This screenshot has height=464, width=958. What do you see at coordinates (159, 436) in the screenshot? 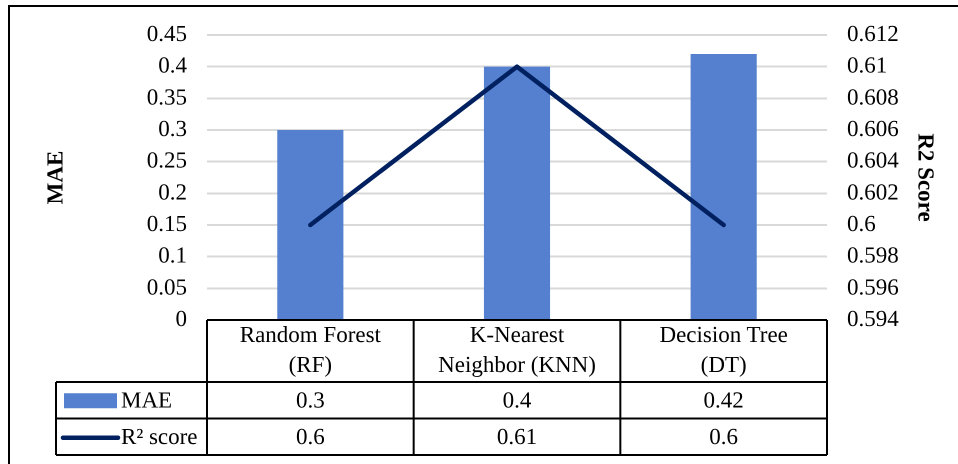
I see `legend-label: R² score` at bounding box center [159, 436].